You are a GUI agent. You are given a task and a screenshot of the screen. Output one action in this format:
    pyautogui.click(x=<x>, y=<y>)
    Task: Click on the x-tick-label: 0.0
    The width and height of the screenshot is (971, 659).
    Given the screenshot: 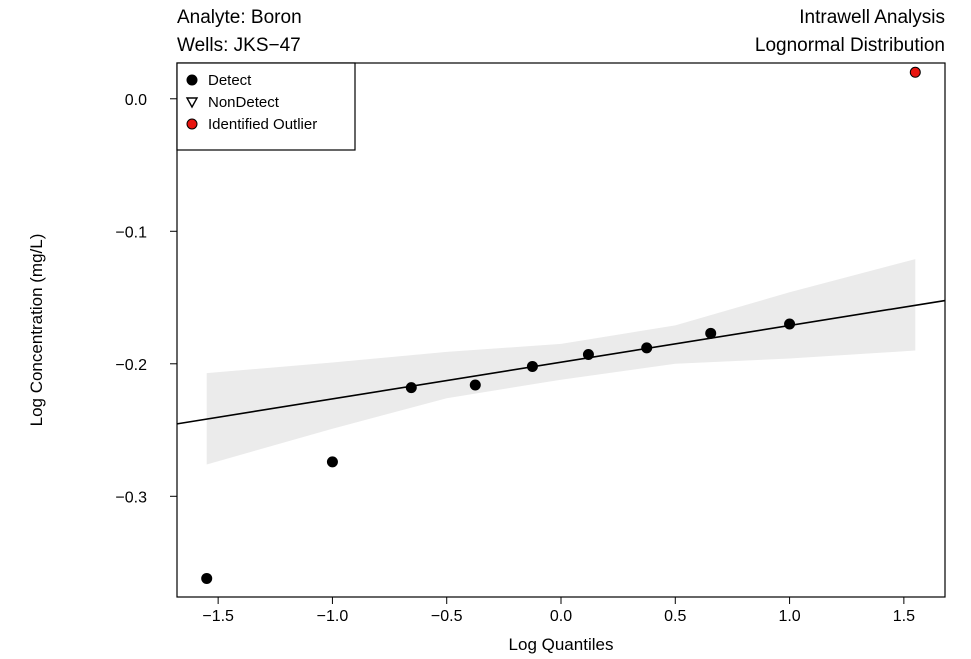 What is the action you would take?
    pyautogui.click(x=561, y=616)
    